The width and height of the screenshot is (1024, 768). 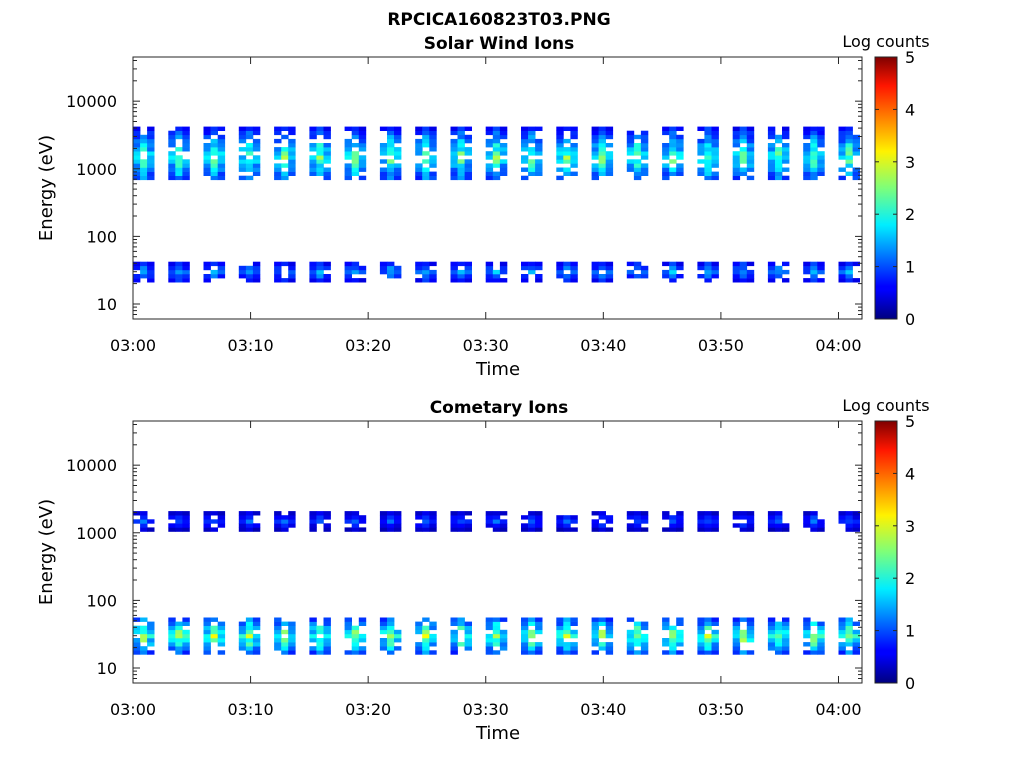 What do you see at coordinates (107, 668) in the screenshot?
I see `y-tick-label: 10` at bounding box center [107, 668].